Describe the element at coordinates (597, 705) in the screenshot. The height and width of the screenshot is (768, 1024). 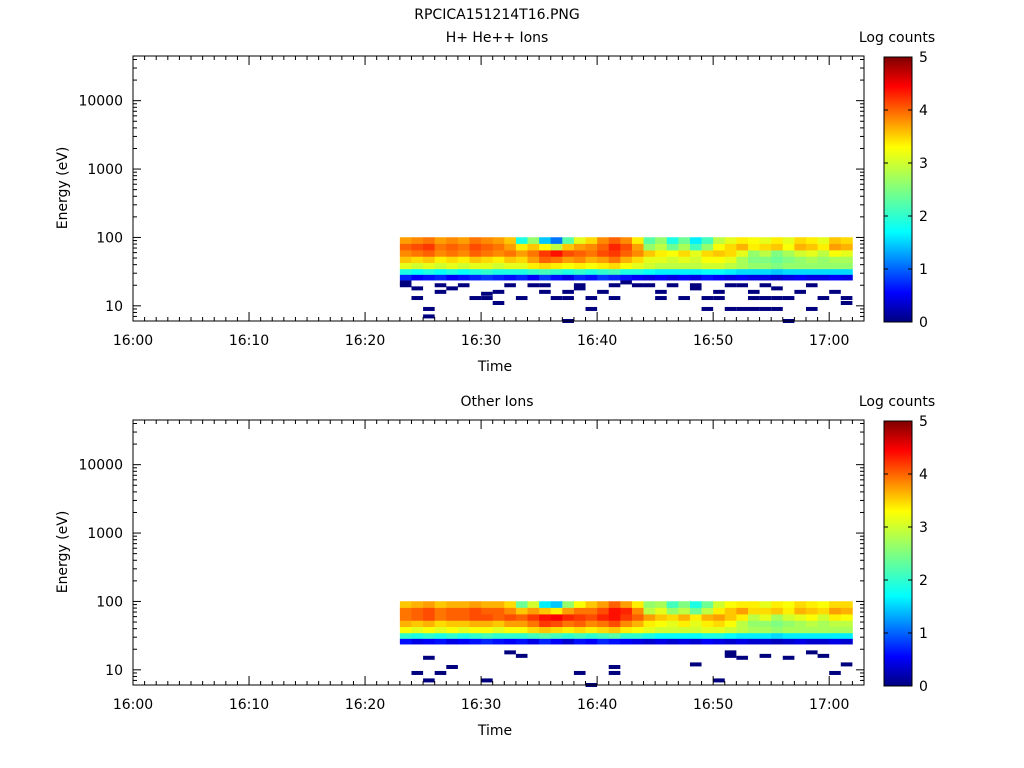
I see `x-tick-label: 16:40` at that location.